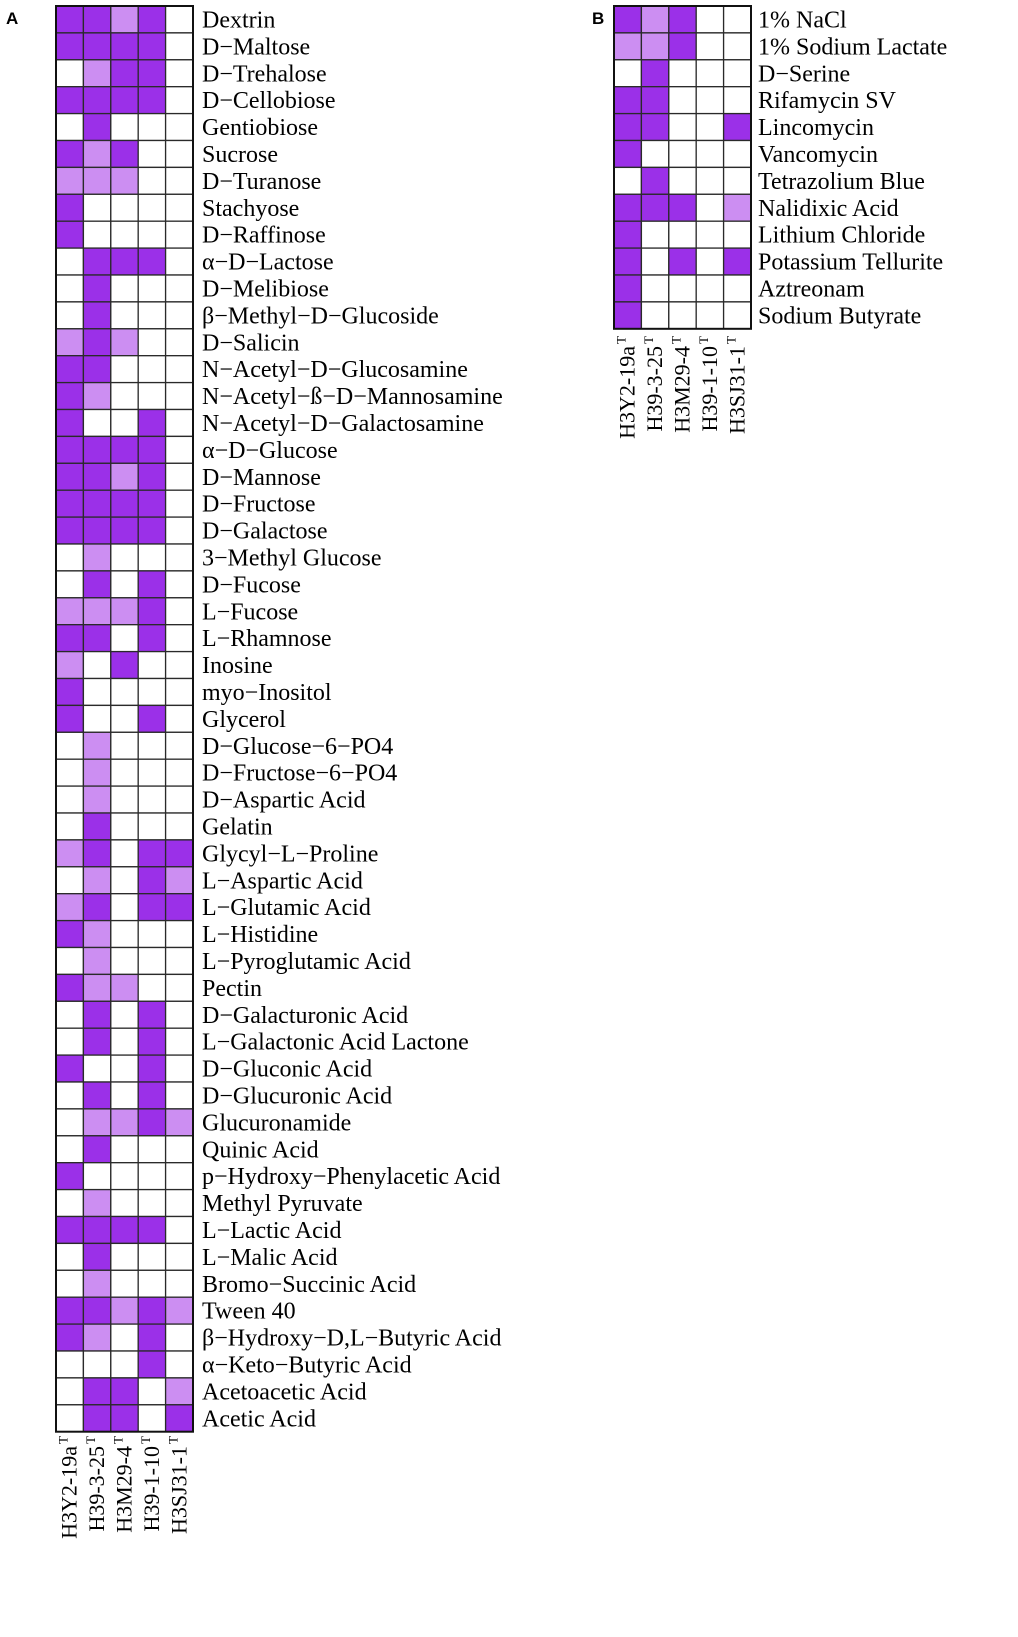 This screenshot has height=1637, width=1018. Describe the element at coordinates (287, 1070) in the screenshot. I see `row-label: D−Gluconic Acid` at that location.